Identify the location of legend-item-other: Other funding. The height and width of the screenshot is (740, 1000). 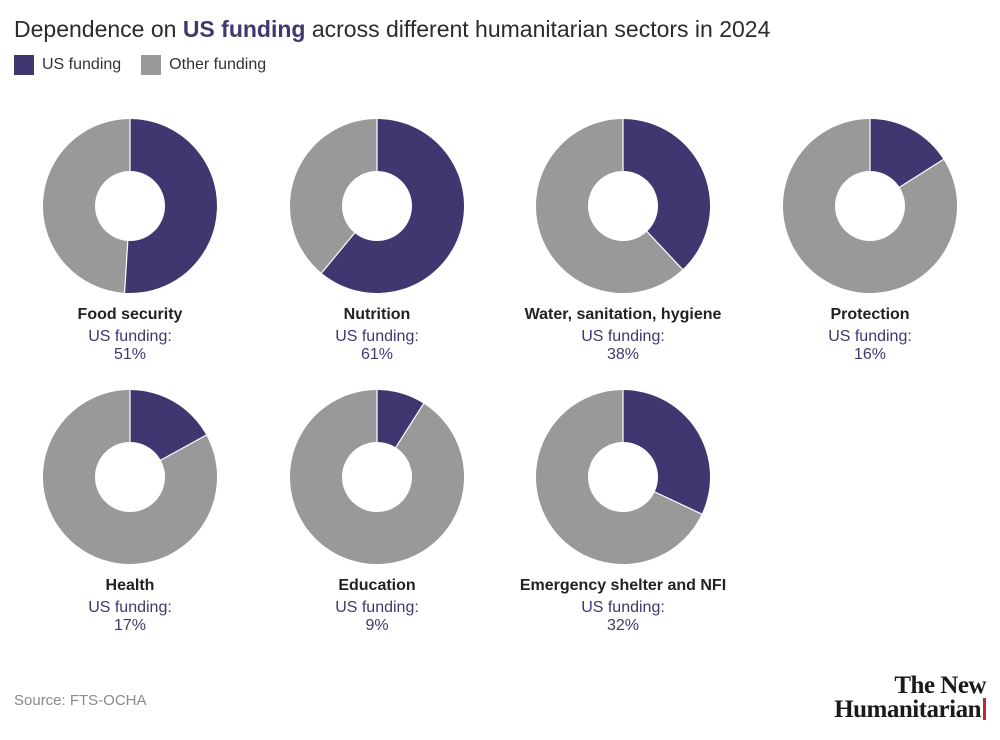
(203, 65).